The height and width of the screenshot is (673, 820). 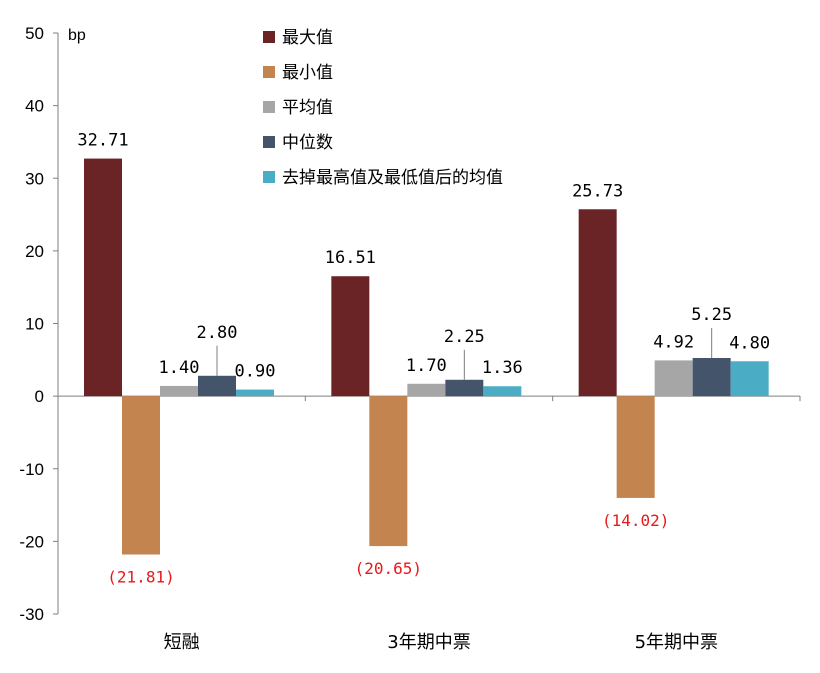 What do you see at coordinates (31, 614) in the screenshot?
I see `y-tick-label: -30` at bounding box center [31, 614].